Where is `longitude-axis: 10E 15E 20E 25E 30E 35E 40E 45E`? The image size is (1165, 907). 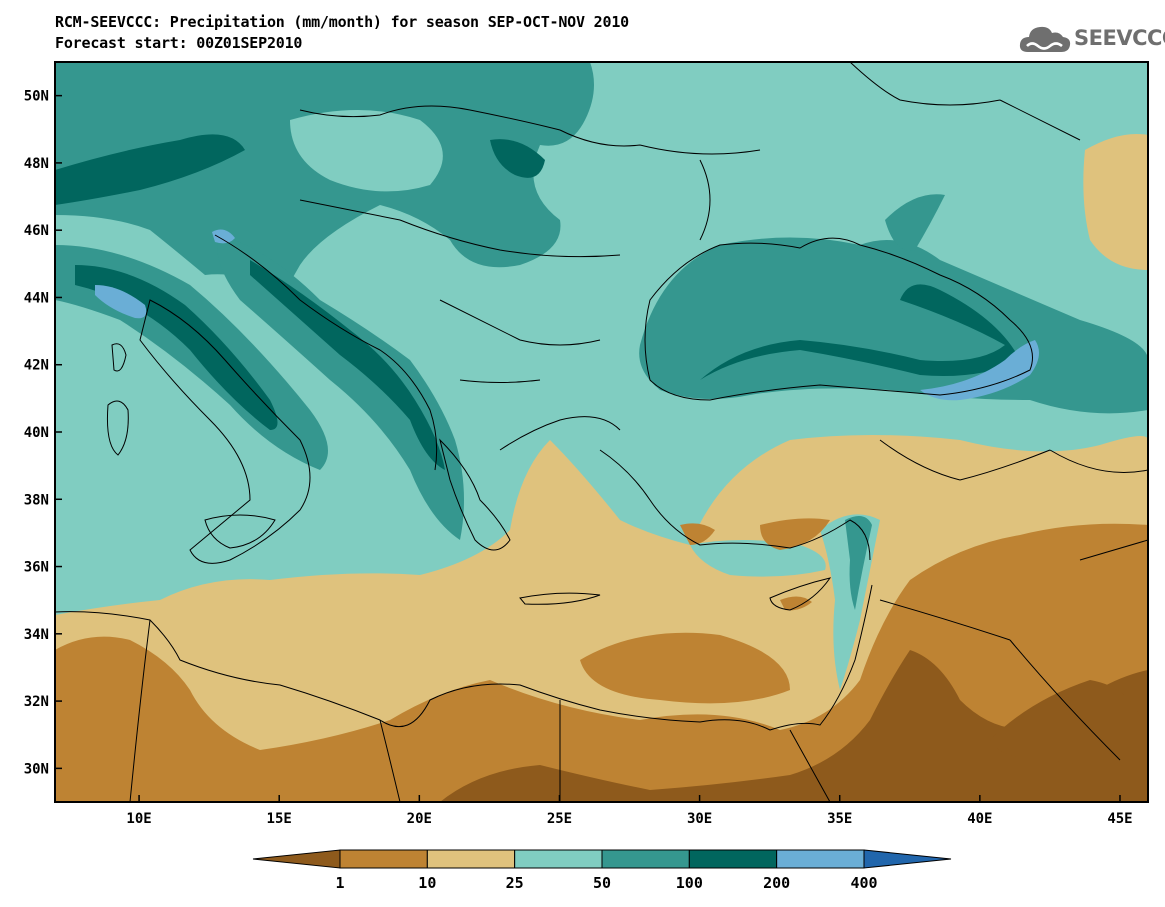 longitude-axis: 10E 15E 20E 25E 30E 35E 40E 45E is located at coordinates (629, 811).